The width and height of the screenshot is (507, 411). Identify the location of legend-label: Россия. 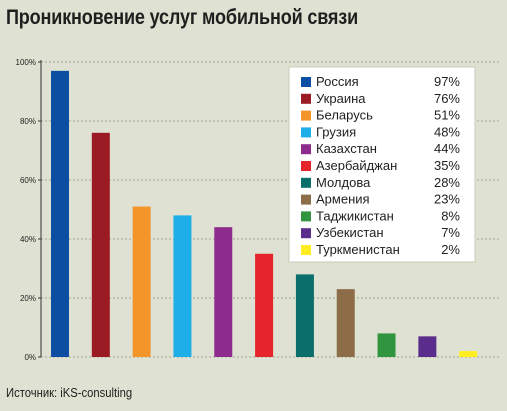
(337, 81).